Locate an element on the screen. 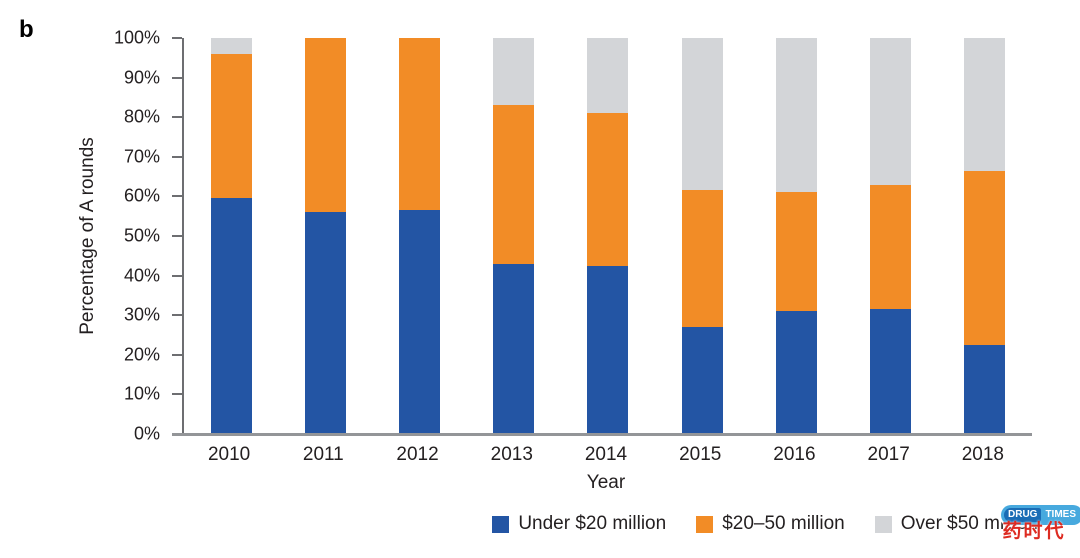  watermark-logo-left-text: DRUG is located at coordinates (1023, 515).